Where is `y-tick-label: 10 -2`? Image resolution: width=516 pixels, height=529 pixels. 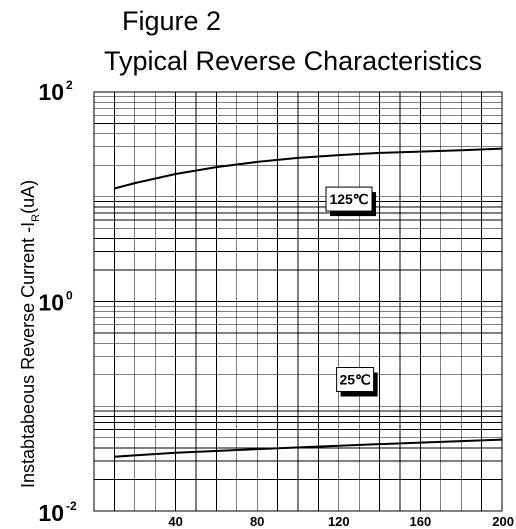
y-tick-label: 10 -2 is located at coordinates (57, 512).